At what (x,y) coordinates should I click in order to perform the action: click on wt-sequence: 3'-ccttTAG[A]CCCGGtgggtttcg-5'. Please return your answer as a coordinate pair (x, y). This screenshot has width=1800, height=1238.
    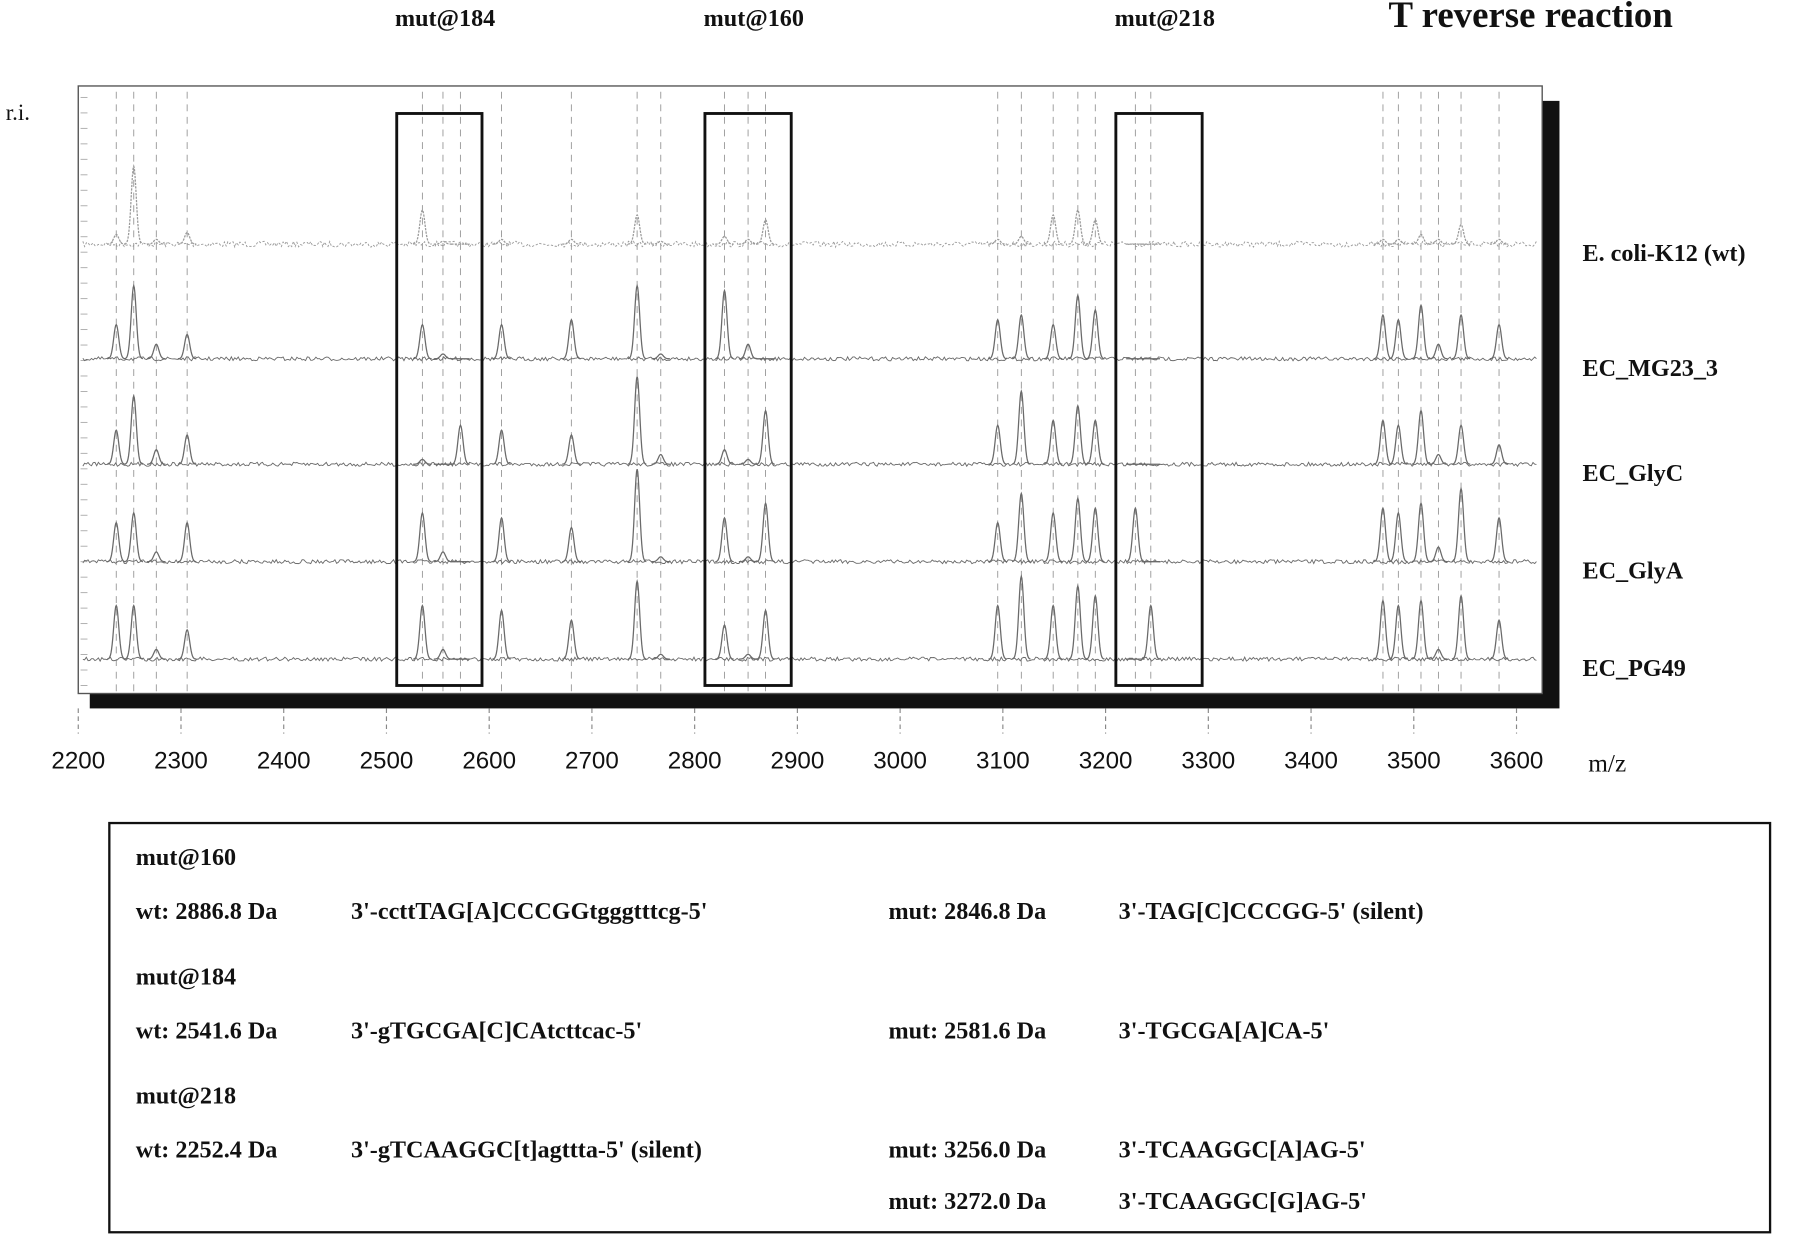
    Looking at the image, I should click on (529, 912).